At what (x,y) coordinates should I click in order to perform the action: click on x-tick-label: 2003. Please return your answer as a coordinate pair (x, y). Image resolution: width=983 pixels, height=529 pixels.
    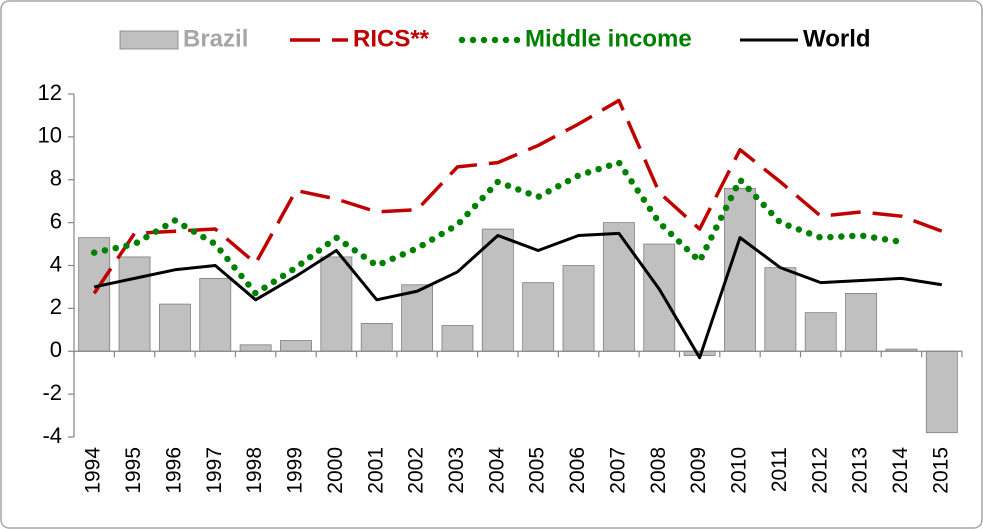
    Looking at the image, I should click on (456, 470).